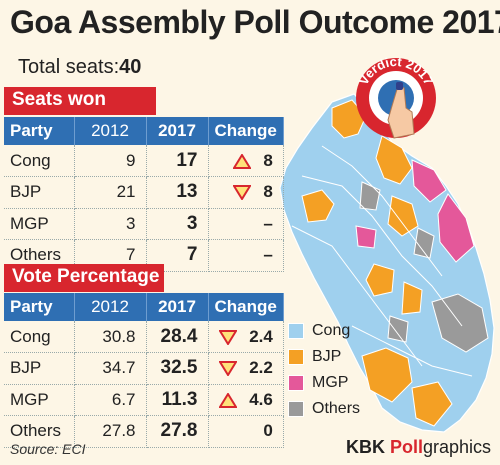 The height and width of the screenshot is (465, 500). I want to click on legend-label: Others, so click(336, 408).